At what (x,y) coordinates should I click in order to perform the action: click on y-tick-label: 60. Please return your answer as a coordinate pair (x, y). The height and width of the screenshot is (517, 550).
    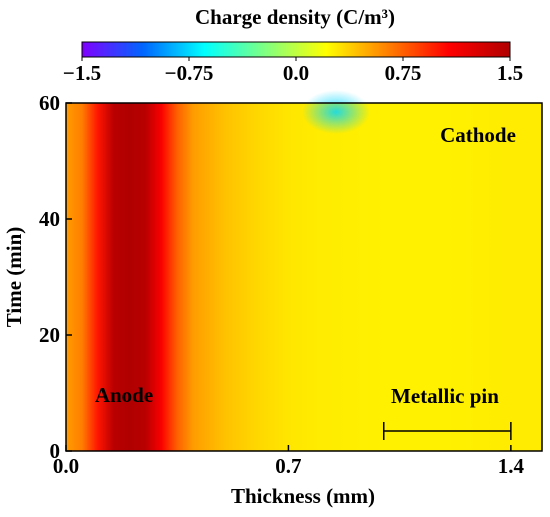
    Looking at the image, I should click on (49, 103).